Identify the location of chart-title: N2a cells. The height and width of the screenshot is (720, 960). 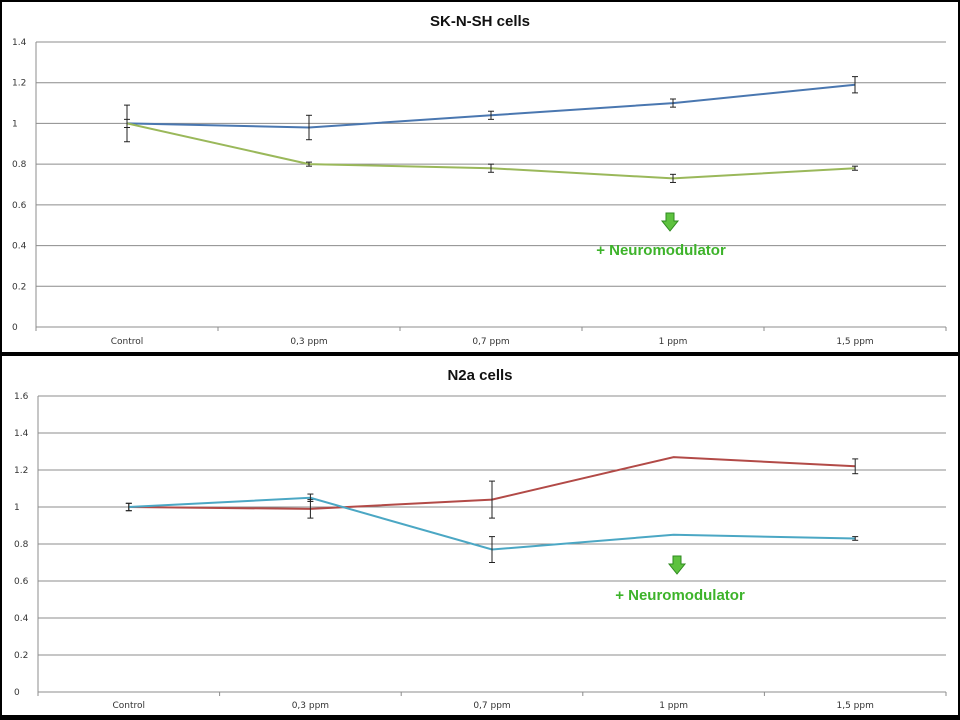
(479, 375).